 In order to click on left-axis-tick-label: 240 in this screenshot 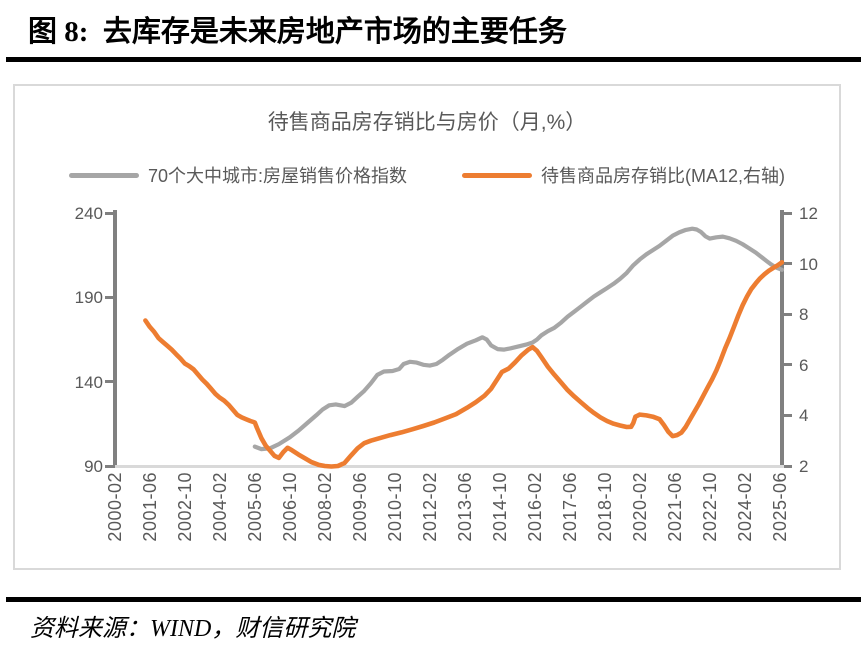, I will do `click(88, 213)`.